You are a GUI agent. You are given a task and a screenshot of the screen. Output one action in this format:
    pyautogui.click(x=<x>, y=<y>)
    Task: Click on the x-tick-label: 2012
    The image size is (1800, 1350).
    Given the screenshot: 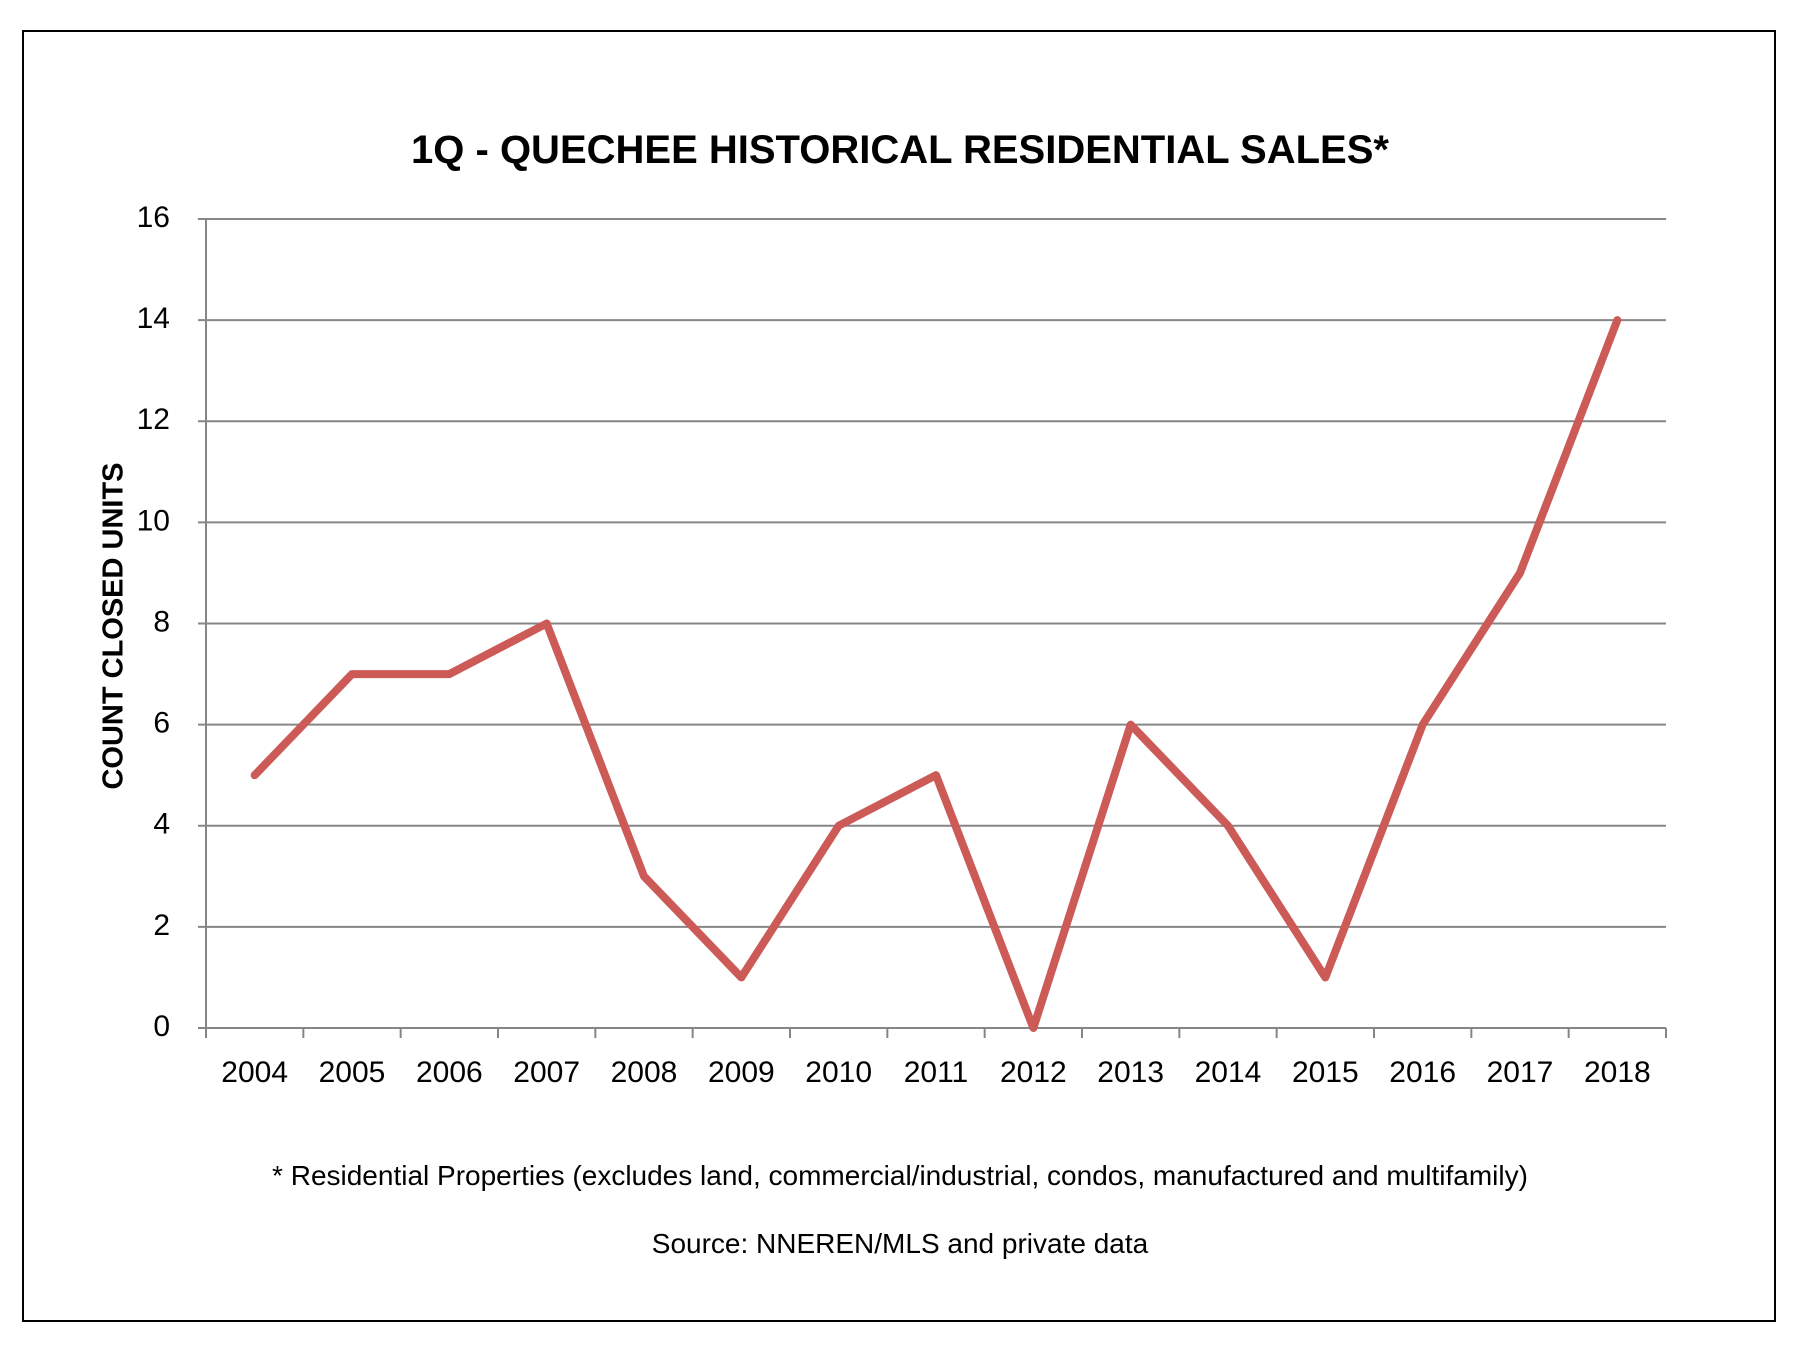 What is the action you would take?
    pyautogui.click(x=1033, y=1072)
    